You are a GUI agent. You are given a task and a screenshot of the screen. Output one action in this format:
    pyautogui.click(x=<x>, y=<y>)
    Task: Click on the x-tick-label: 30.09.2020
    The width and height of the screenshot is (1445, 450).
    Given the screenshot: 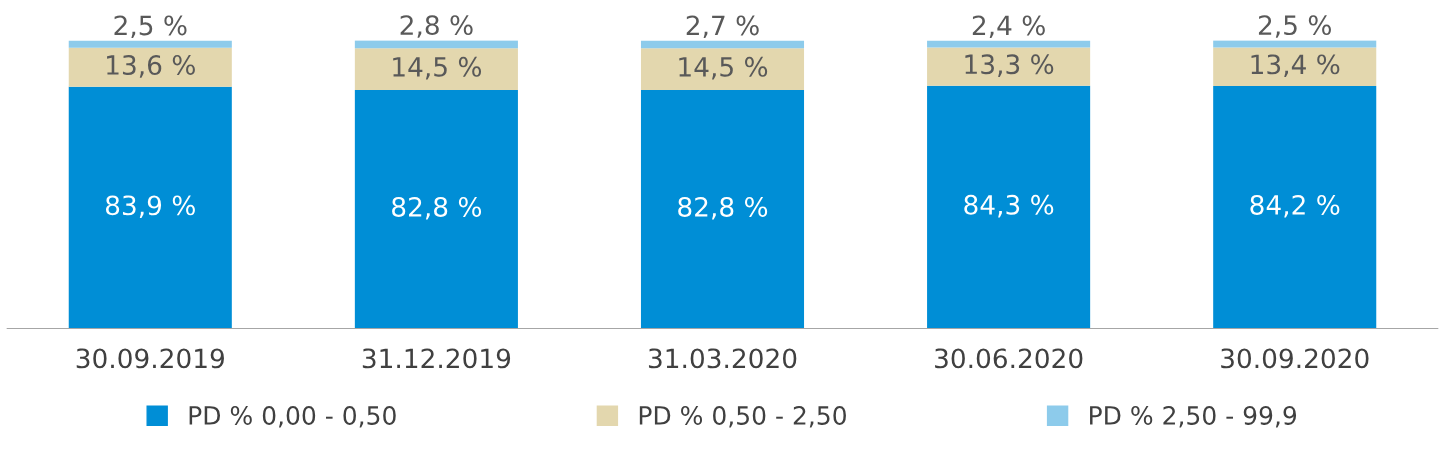 What is the action you would take?
    pyautogui.click(x=1295, y=358)
    